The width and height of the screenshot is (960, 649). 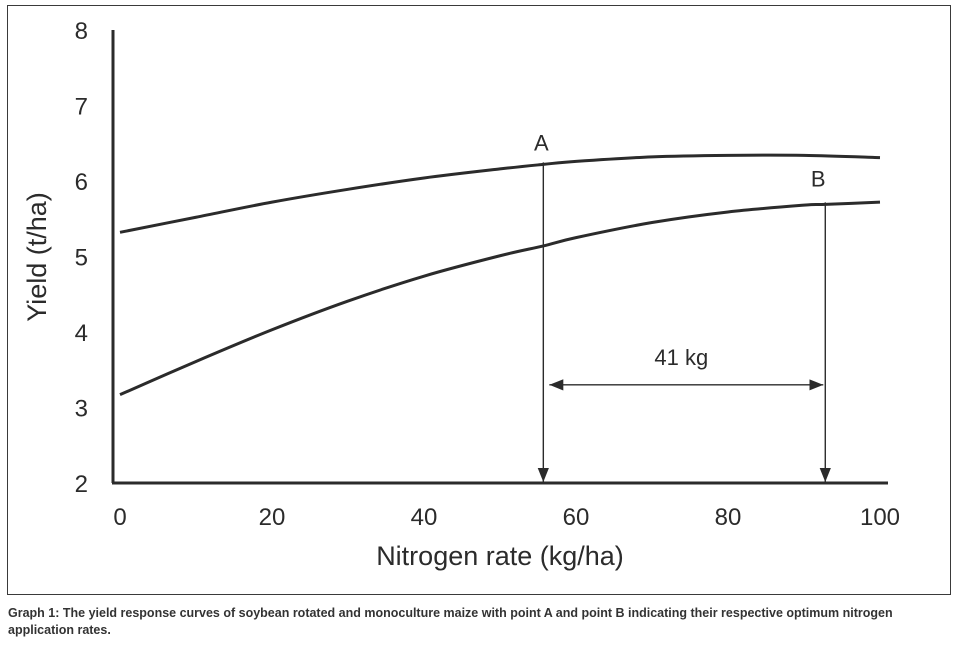 What do you see at coordinates (576, 517) in the screenshot?
I see `x-tick-label: 60` at bounding box center [576, 517].